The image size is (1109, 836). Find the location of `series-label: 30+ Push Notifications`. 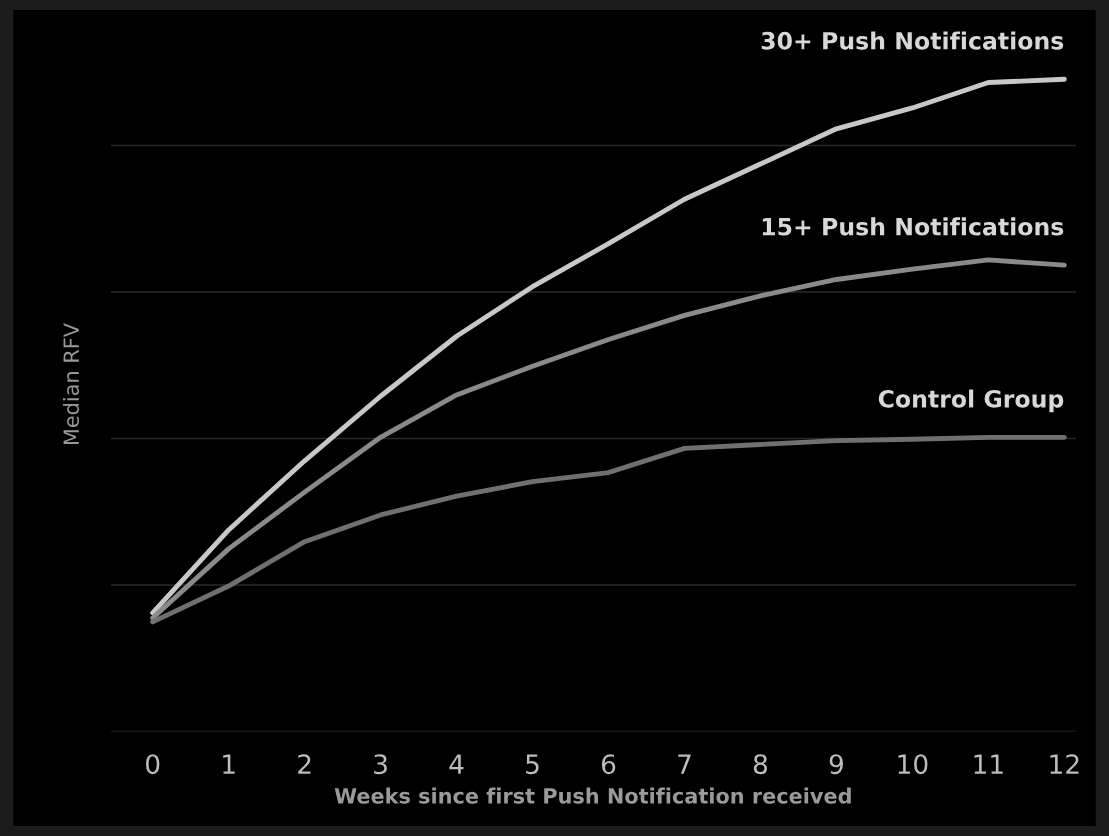

series-label: 30+ Push Notifications is located at coordinates (912, 40).